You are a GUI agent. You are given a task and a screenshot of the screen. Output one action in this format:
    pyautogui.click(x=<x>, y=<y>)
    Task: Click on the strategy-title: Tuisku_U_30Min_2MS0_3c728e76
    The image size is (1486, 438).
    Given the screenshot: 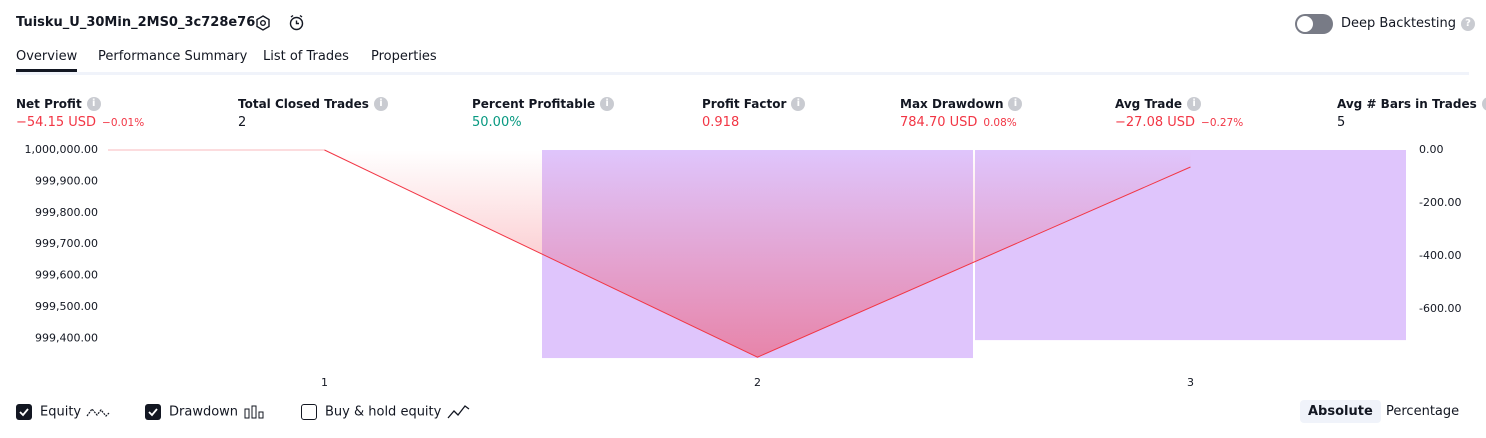 What is the action you would take?
    pyautogui.click(x=136, y=22)
    